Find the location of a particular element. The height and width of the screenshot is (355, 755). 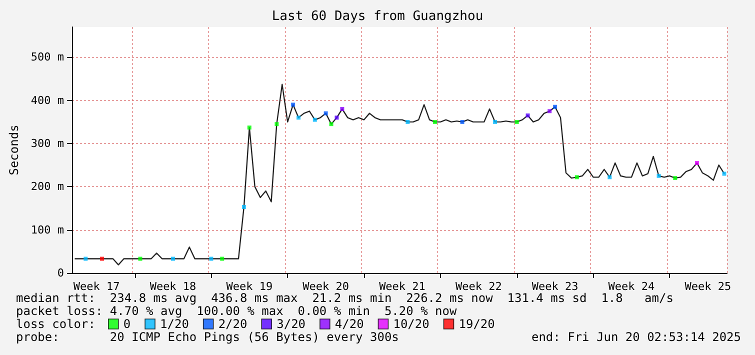

legend-label: 3/20 is located at coordinates (291, 324).